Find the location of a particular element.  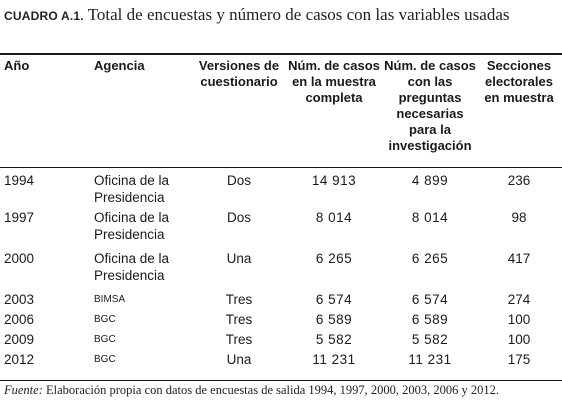

cell-needed-cases: 4 899 is located at coordinates (430, 180).